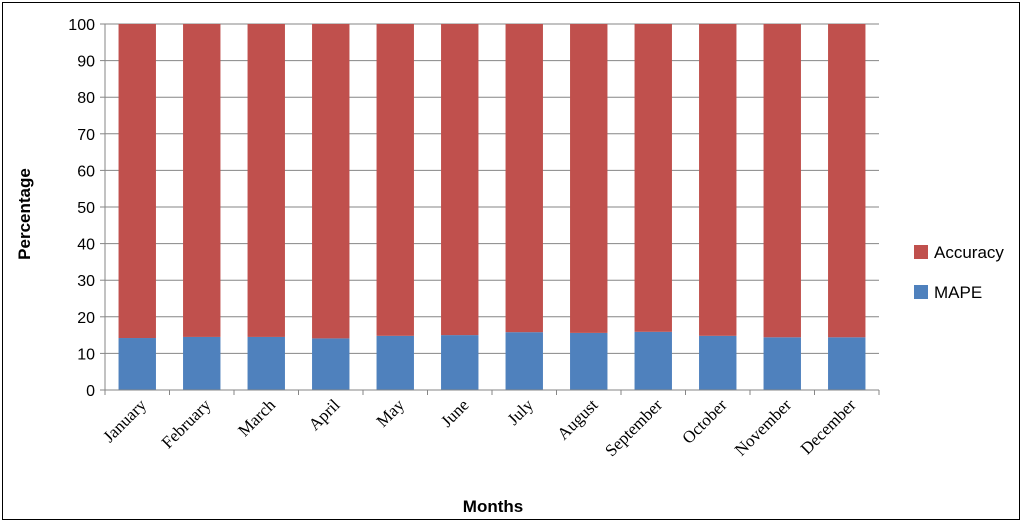 Image resolution: width=1024 pixels, height=525 pixels. Describe the element at coordinates (266, 180) in the screenshot. I see `bar-accuracy-march` at that location.